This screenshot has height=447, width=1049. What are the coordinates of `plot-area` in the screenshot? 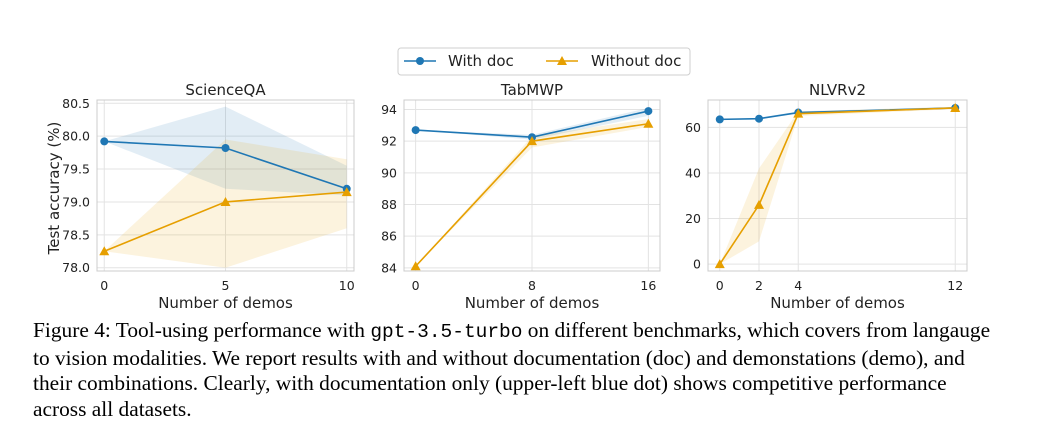 It's located at (837, 185).